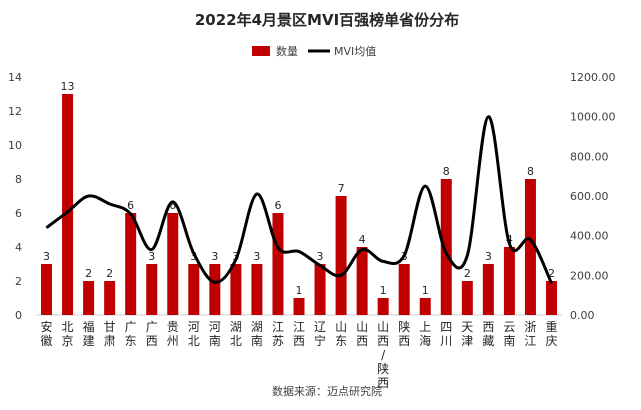 The width and height of the screenshot is (641, 410). What do you see at coordinates (278, 341) in the screenshot?
I see `x-tick-label: 苏` at bounding box center [278, 341].